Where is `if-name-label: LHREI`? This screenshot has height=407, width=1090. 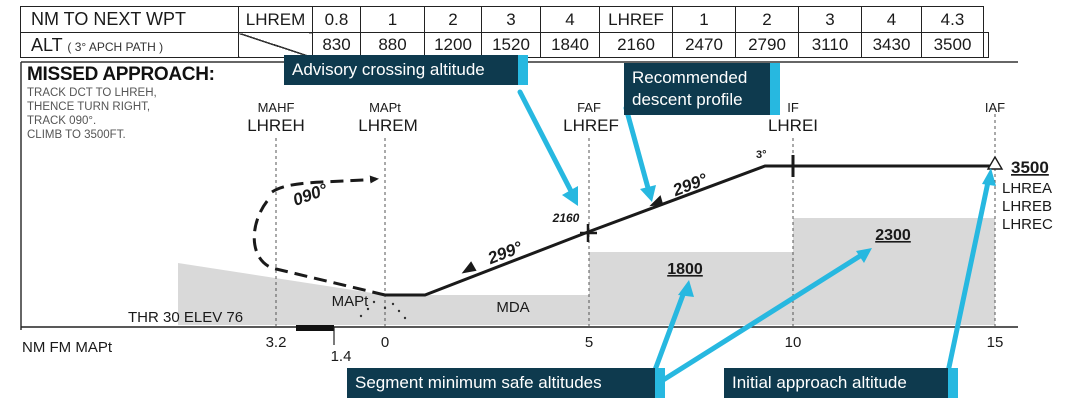 if-name-label: LHREI is located at coordinates (793, 125).